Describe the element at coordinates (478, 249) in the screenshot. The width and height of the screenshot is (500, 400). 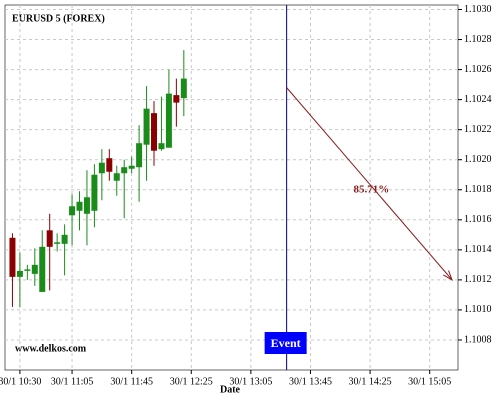
I see `y-tick-label: 1.1014` at that location.